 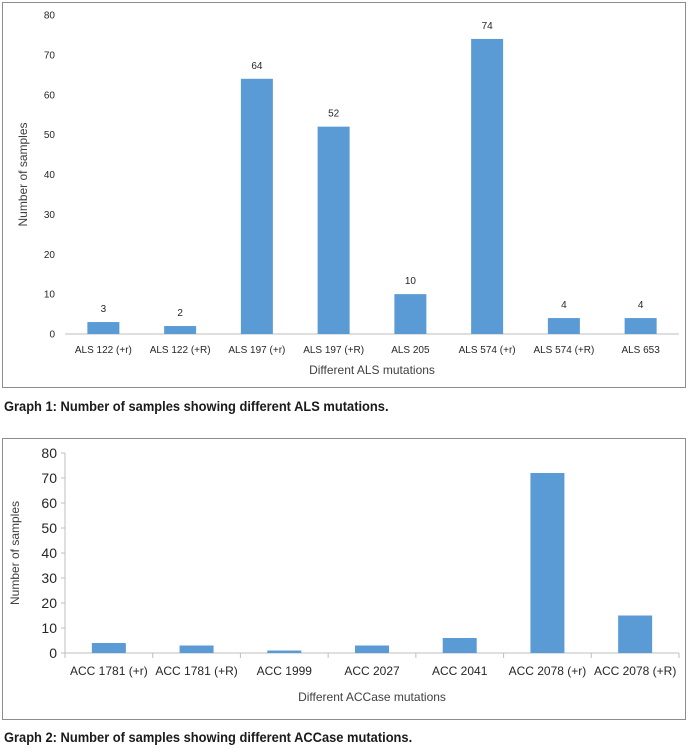 I want to click on x-tick-label: ALS 197 (+r), so click(x=256, y=350).